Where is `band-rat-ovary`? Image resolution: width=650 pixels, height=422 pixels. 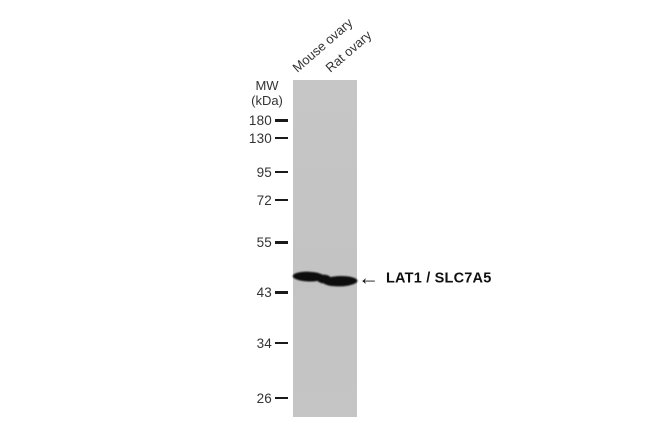
band-rat-ovary is located at coordinates (340, 281).